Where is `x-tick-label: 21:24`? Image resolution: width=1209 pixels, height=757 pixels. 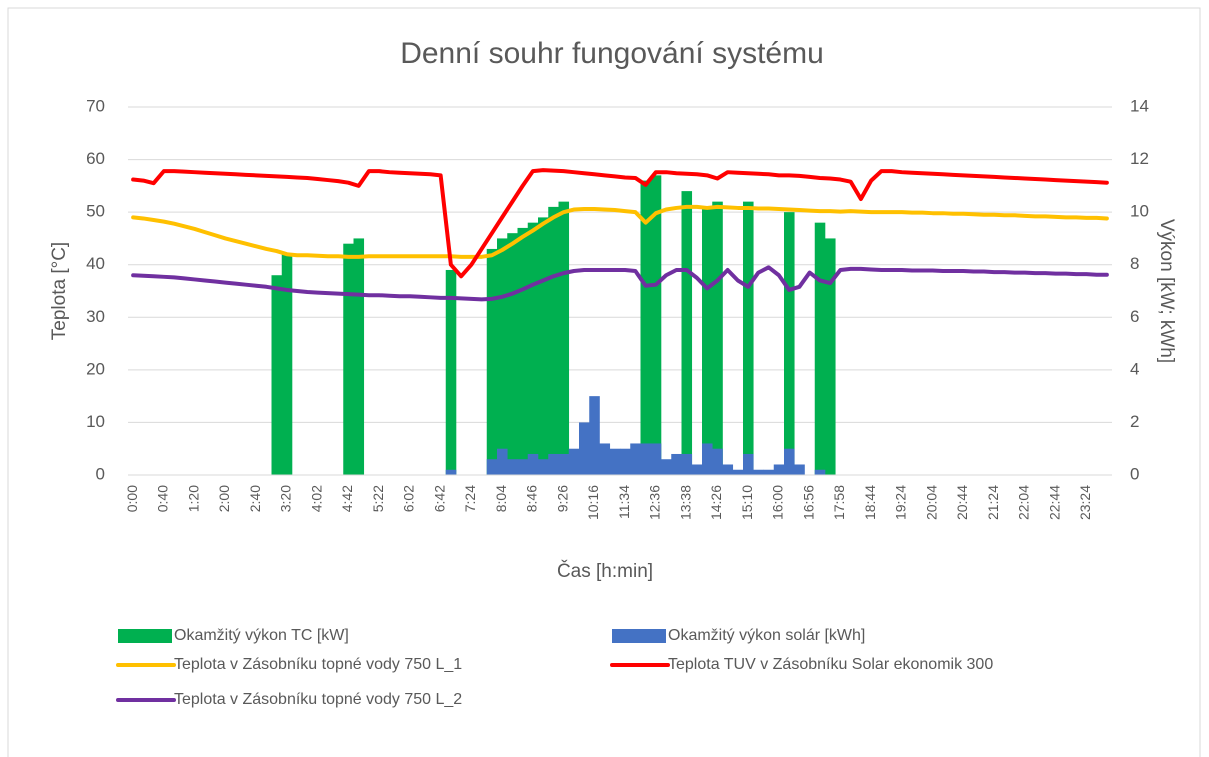
x-tick-label: 21:24 is located at coordinates (993, 502).